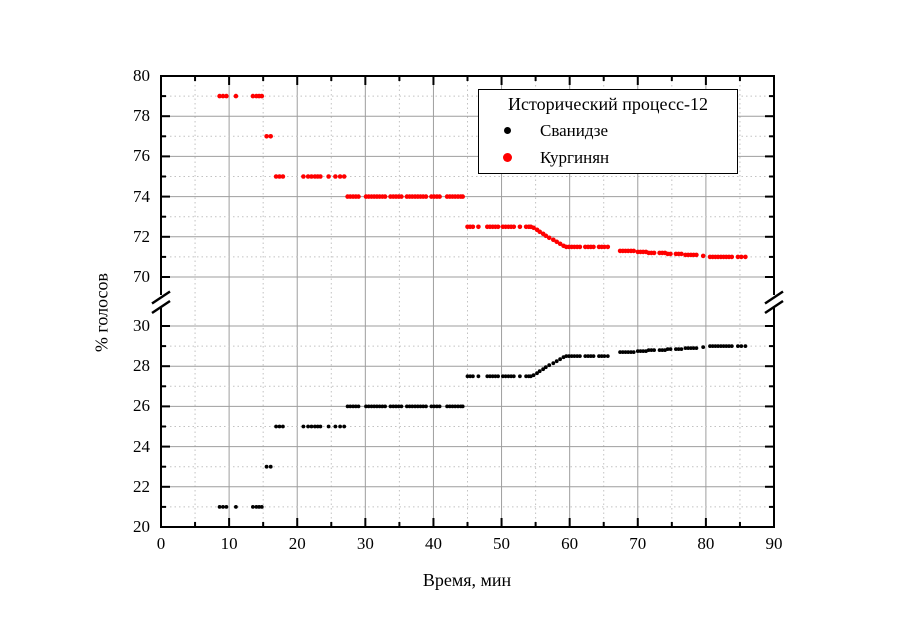 The image size is (900, 636). I want to click on svanidze-dot-marker-icon, so click(507, 130).